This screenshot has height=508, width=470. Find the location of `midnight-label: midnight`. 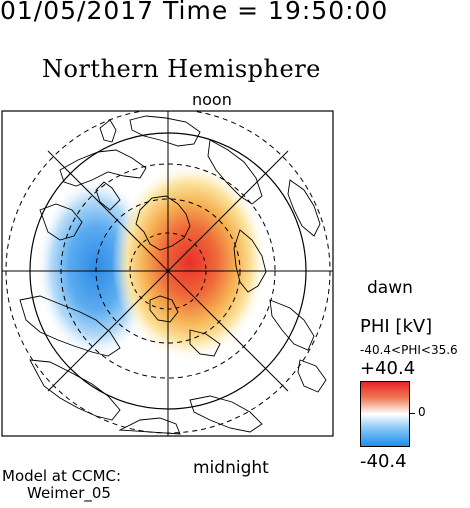

midnight-label: midnight is located at coordinates (231, 468).